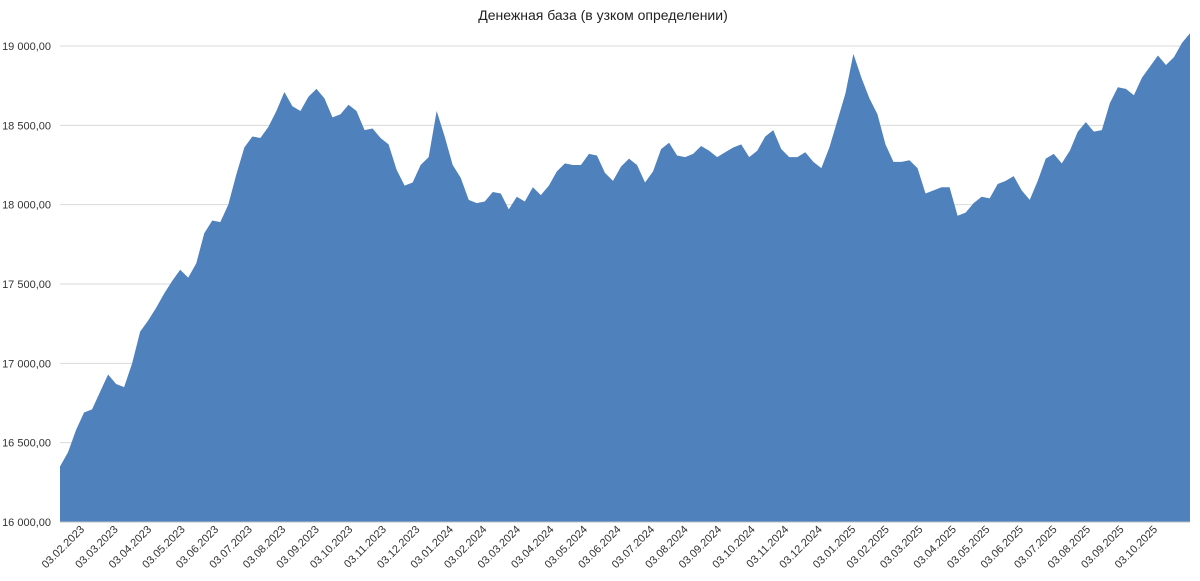  What do you see at coordinates (26, 206) in the screenshot?
I see `y-tick-label: 18 000,00` at bounding box center [26, 206].